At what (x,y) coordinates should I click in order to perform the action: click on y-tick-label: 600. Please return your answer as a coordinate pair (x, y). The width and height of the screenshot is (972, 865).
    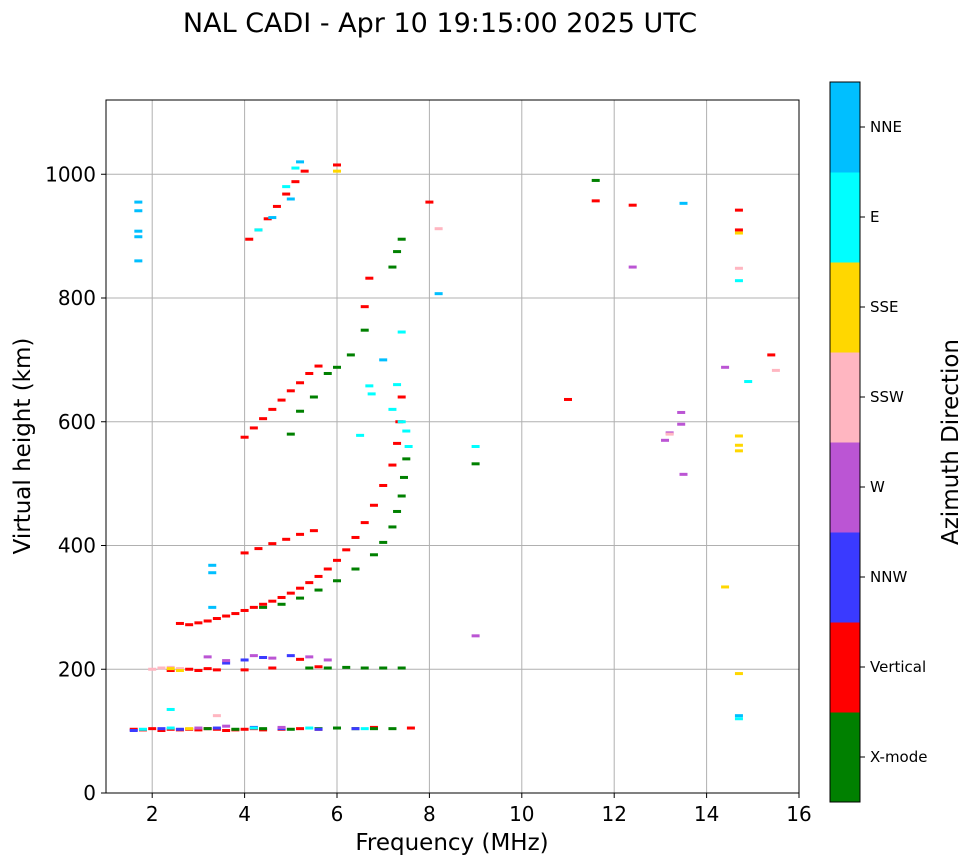
    Looking at the image, I should click on (77, 422).